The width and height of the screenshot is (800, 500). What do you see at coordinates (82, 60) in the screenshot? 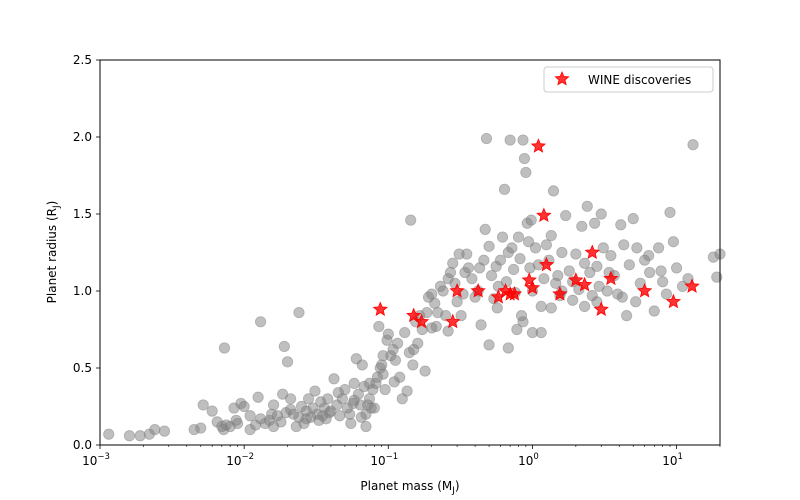
I see `y-tick-label: 2.5` at bounding box center [82, 60].